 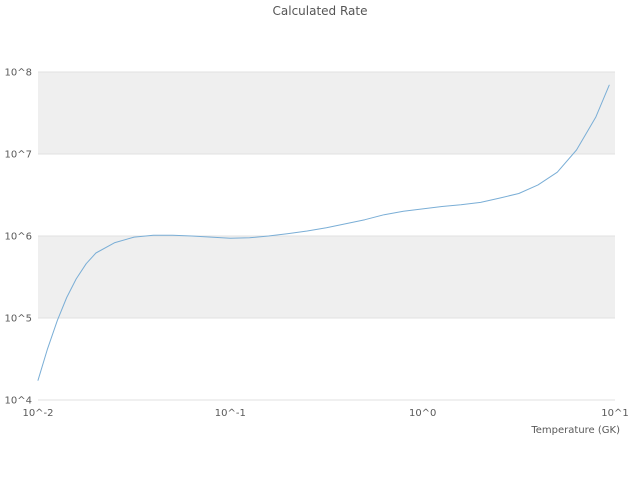 I want to click on x-tick-label: 10^0, so click(x=422, y=413).